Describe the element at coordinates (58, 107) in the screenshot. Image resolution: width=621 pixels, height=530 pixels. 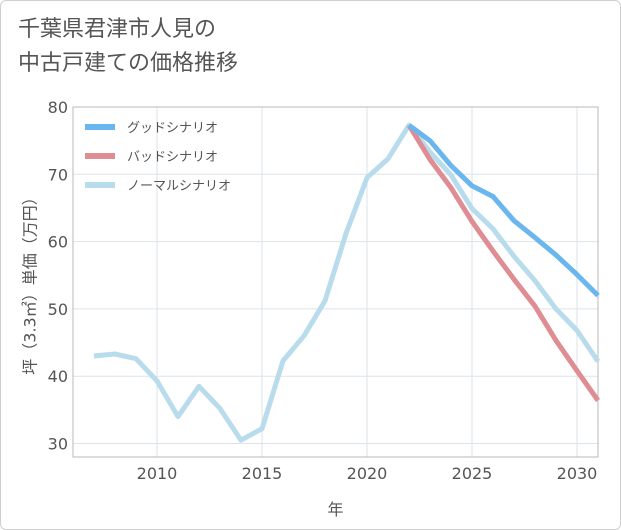
I see `y-tick-label: 80` at that location.